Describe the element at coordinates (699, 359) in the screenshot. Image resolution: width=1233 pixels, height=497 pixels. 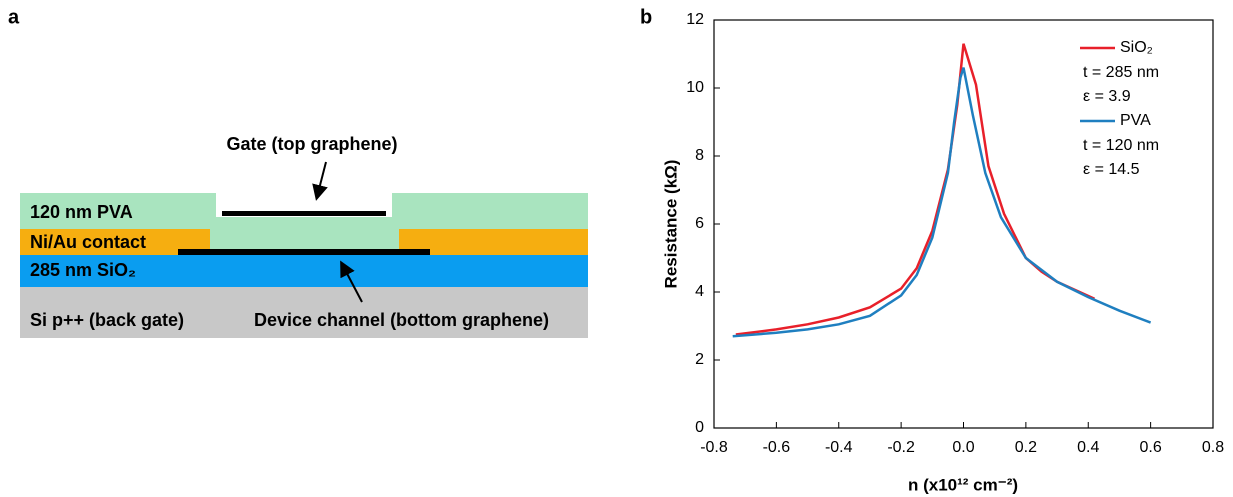
I see `y-tick-label: 2` at that location.